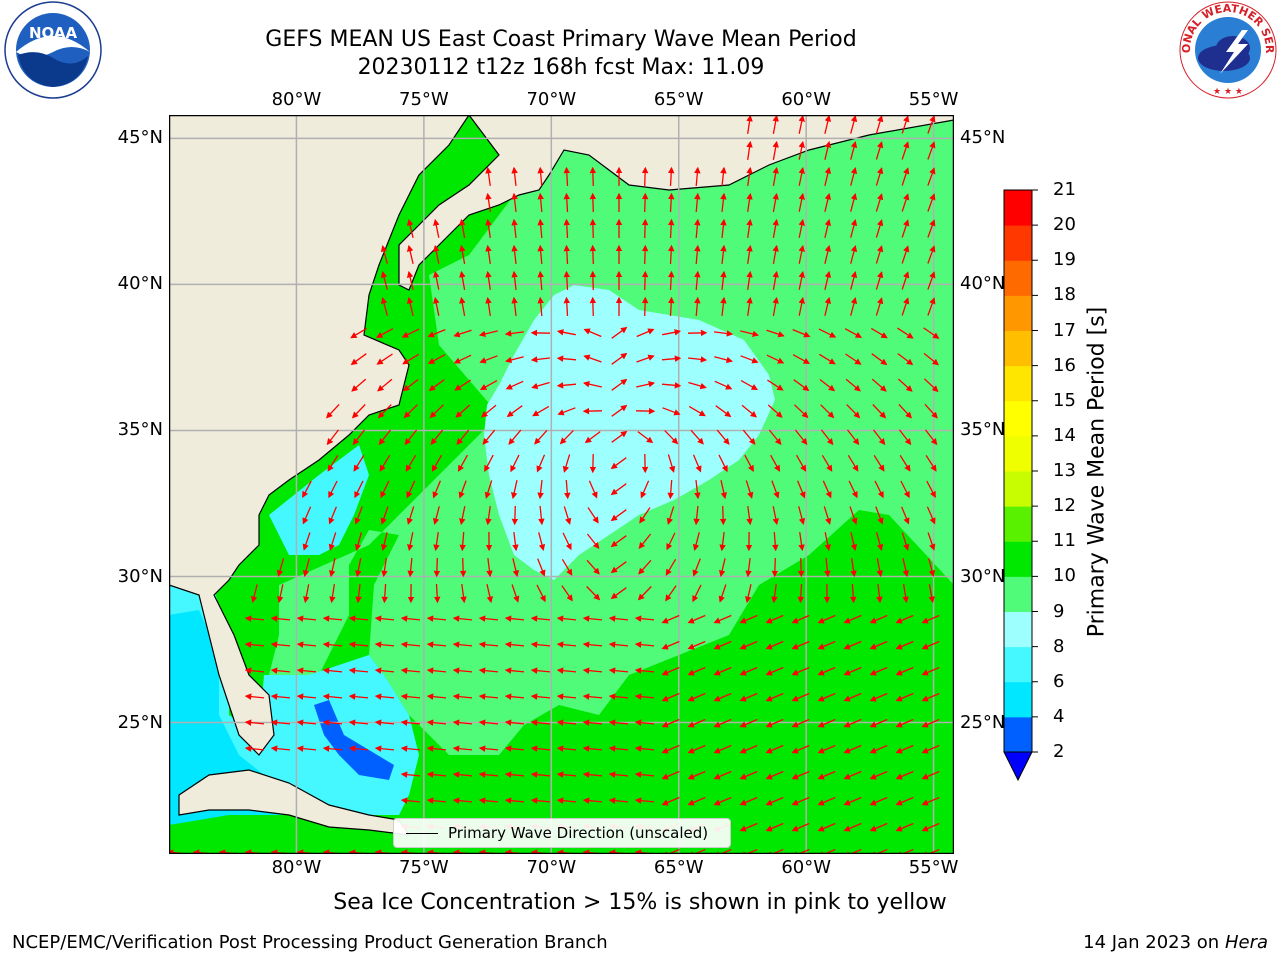 The height and width of the screenshot is (960, 1280). I want to click on longitude-tick-top: 55°W, so click(933, 99).